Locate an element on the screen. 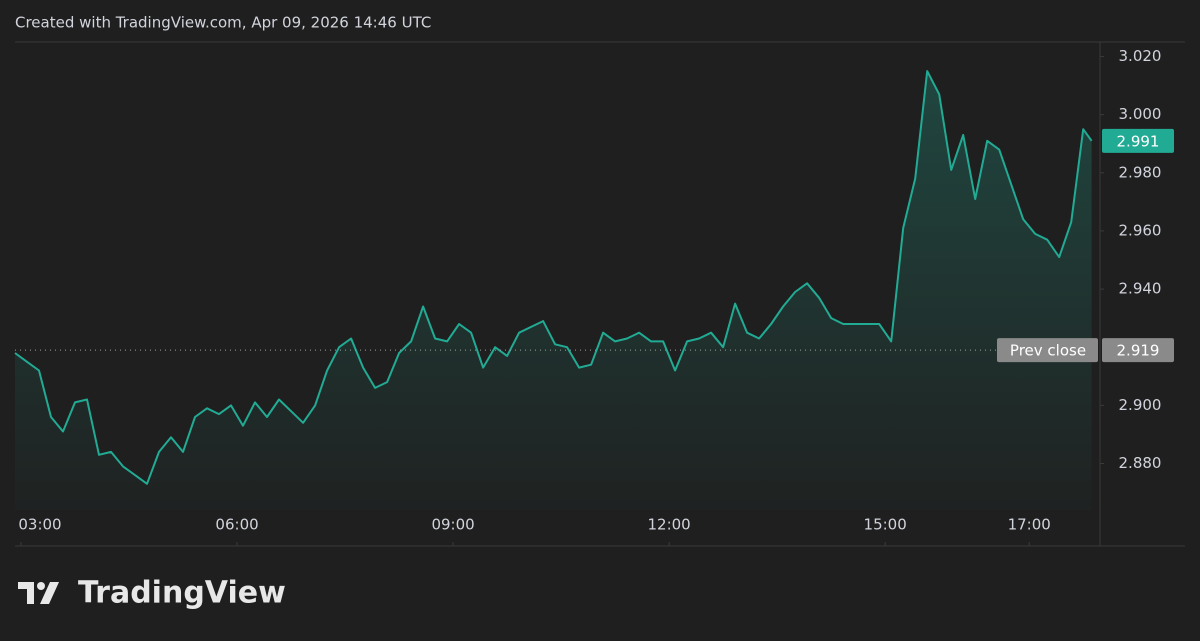 The image size is (1200, 641). prev-close-name: Prev close is located at coordinates (1048, 351).